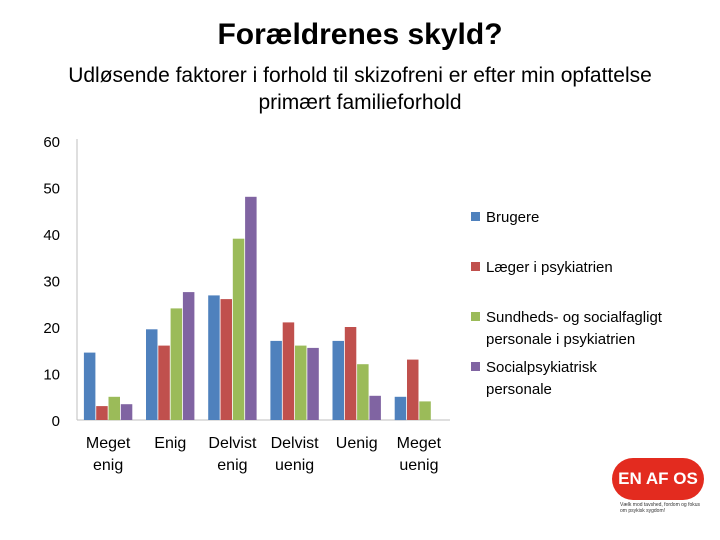 This screenshot has height=540, width=720. I want to click on subtitle-line-2: primært familieforhold, so click(360, 102).